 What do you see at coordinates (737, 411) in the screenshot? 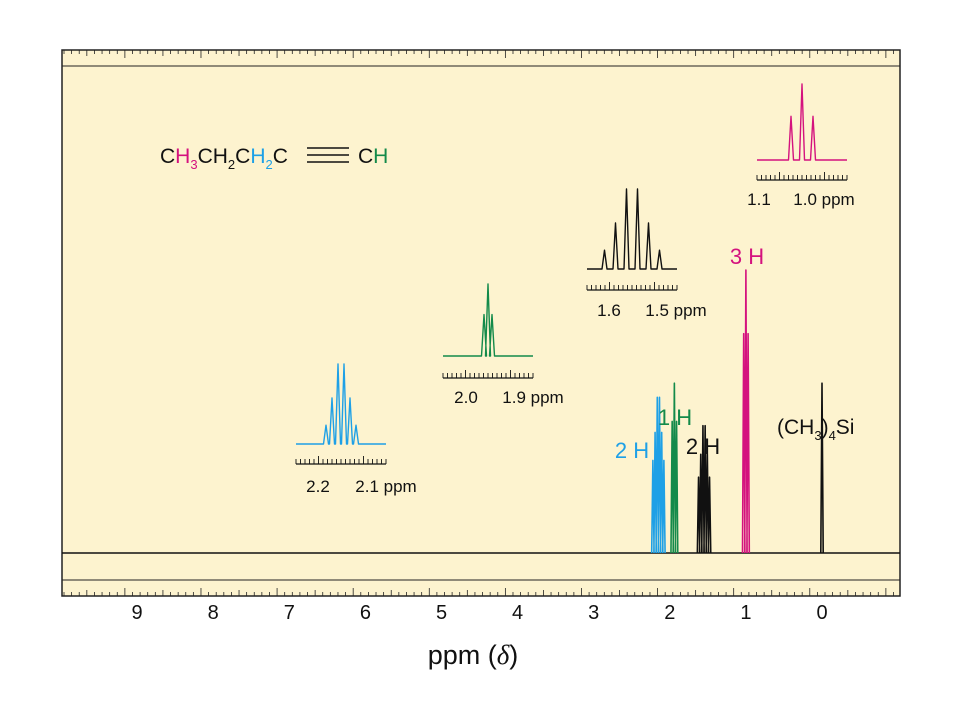
I see `main-peaks` at bounding box center [737, 411].